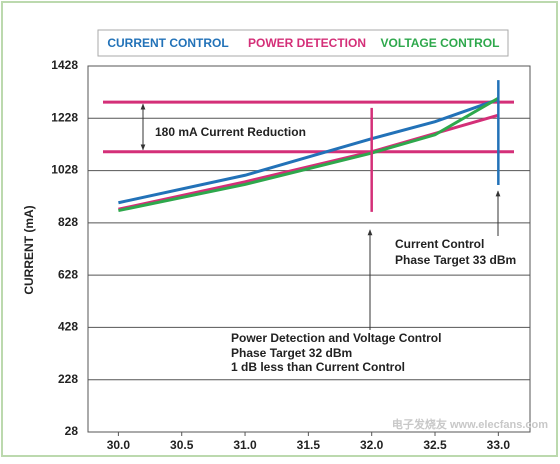 This screenshot has width=560, height=464. What do you see at coordinates (119, 445) in the screenshot?
I see `x-tick-label: 30.0` at bounding box center [119, 445].